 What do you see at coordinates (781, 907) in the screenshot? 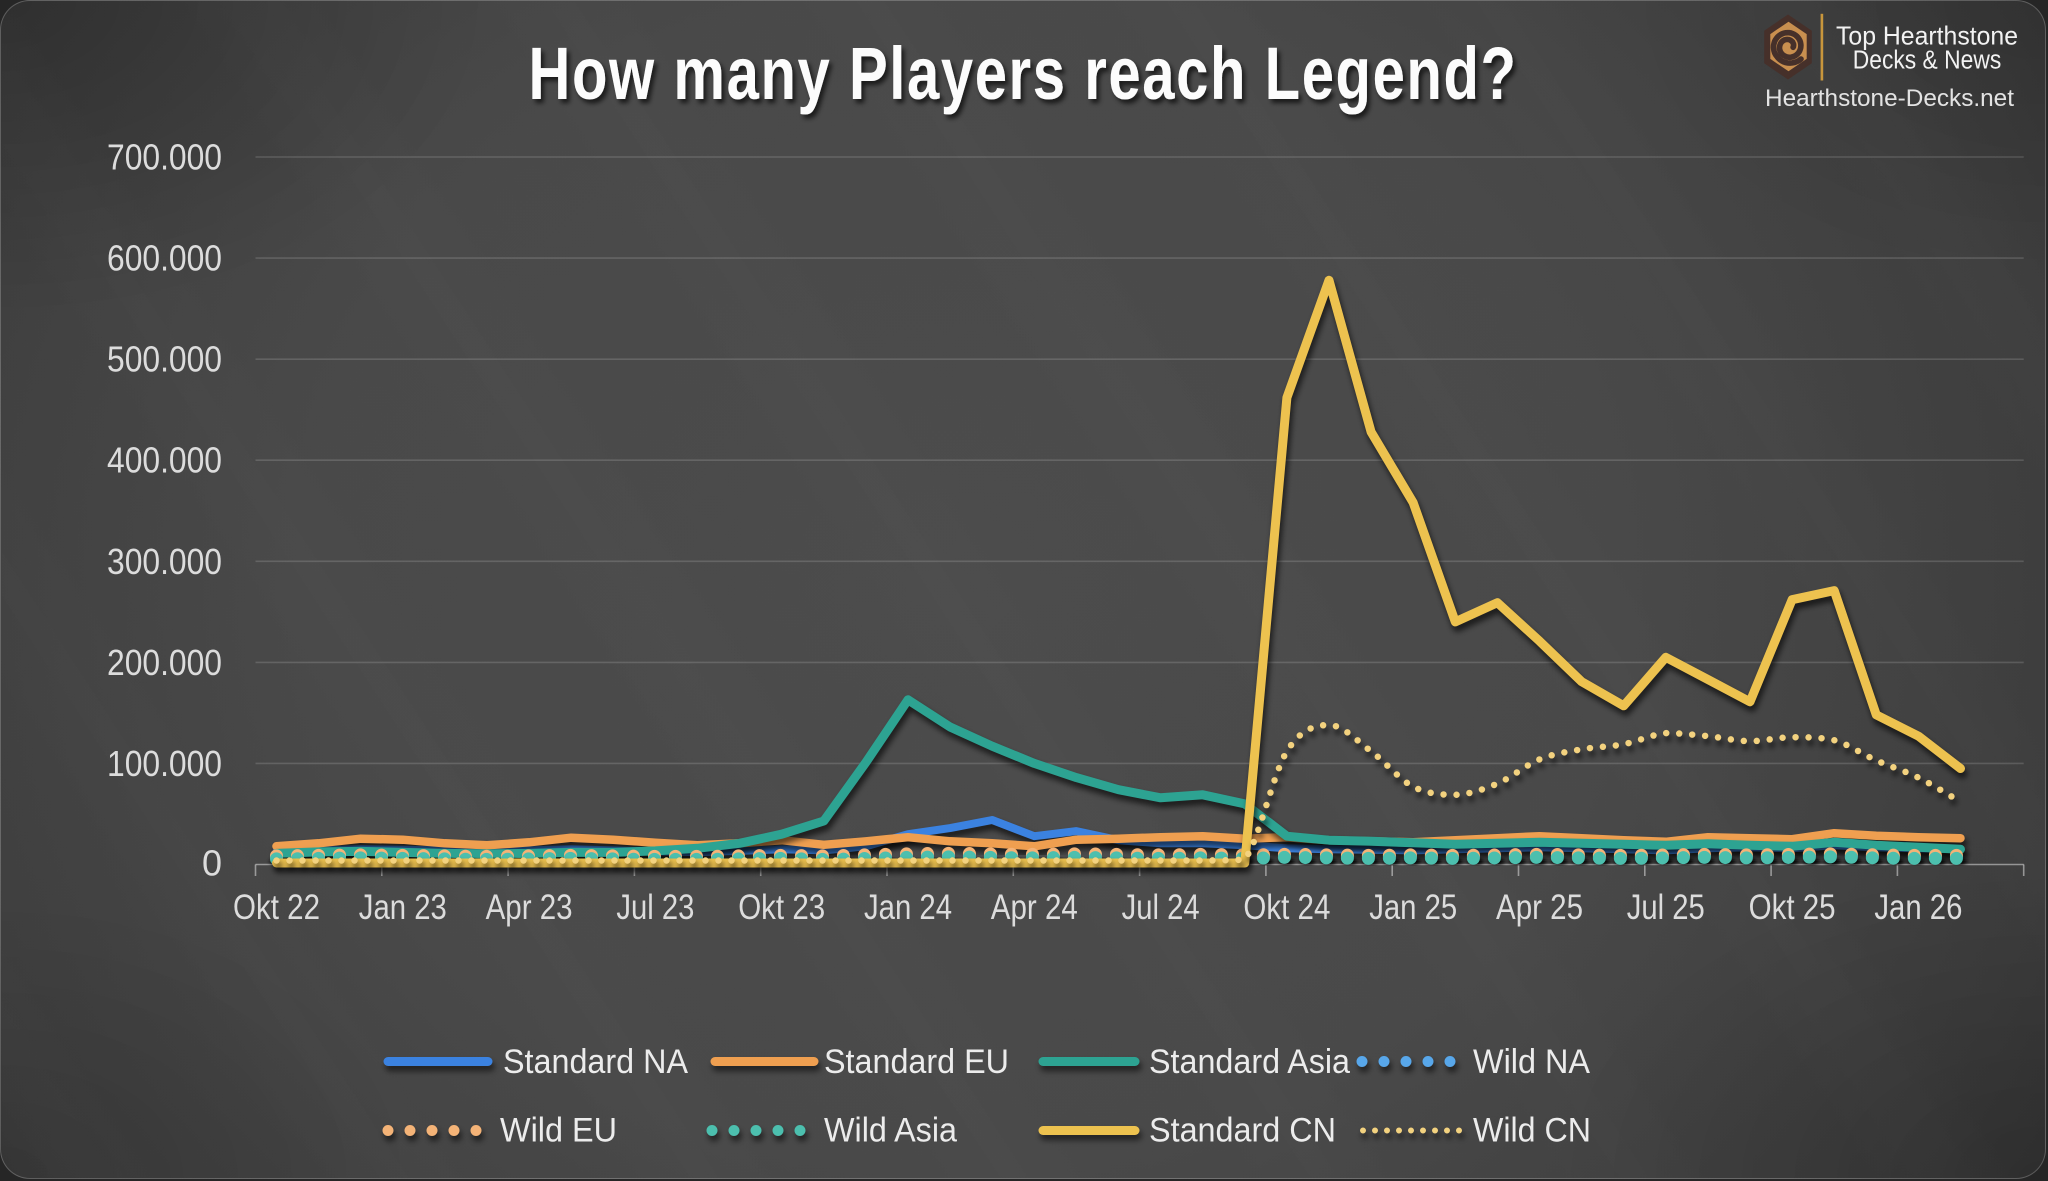
I see `svg-text: Okt 23` at bounding box center [781, 907].